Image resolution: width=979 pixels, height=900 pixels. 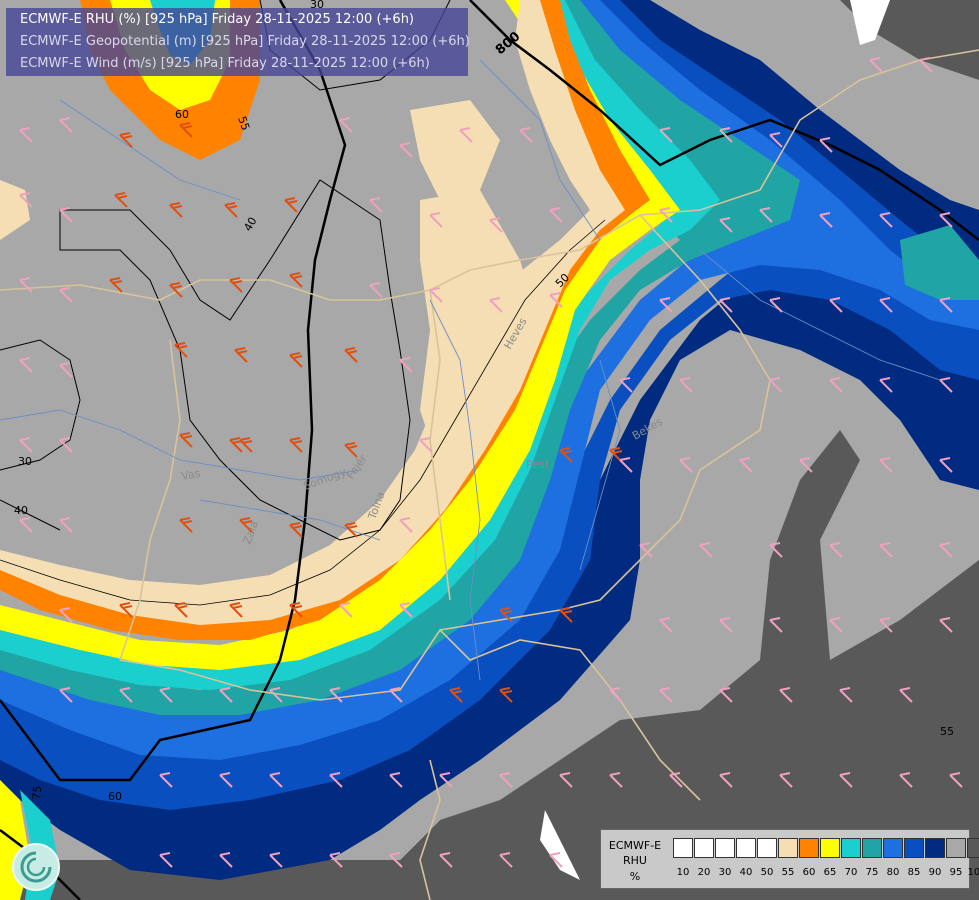 What do you see at coordinates (36, 867) in the screenshot?
I see `logo-icon` at bounding box center [36, 867].